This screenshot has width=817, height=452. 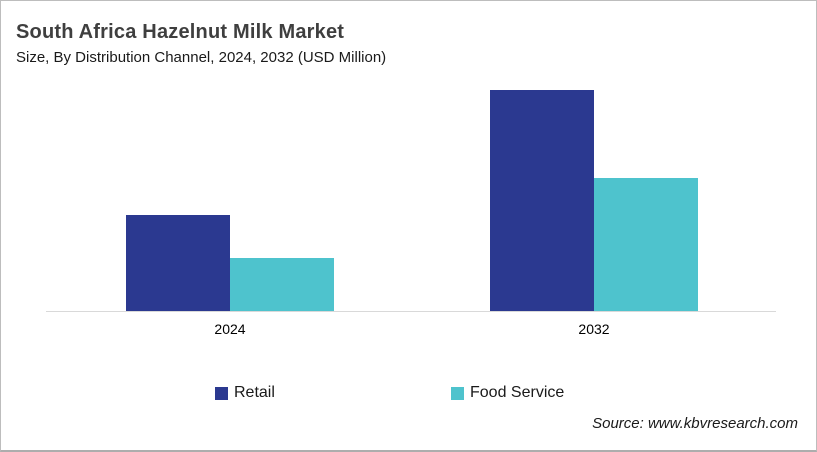 What do you see at coordinates (180, 32) in the screenshot?
I see `chart-title: South Africa Hazelnut Milk Market` at bounding box center [180, 32].